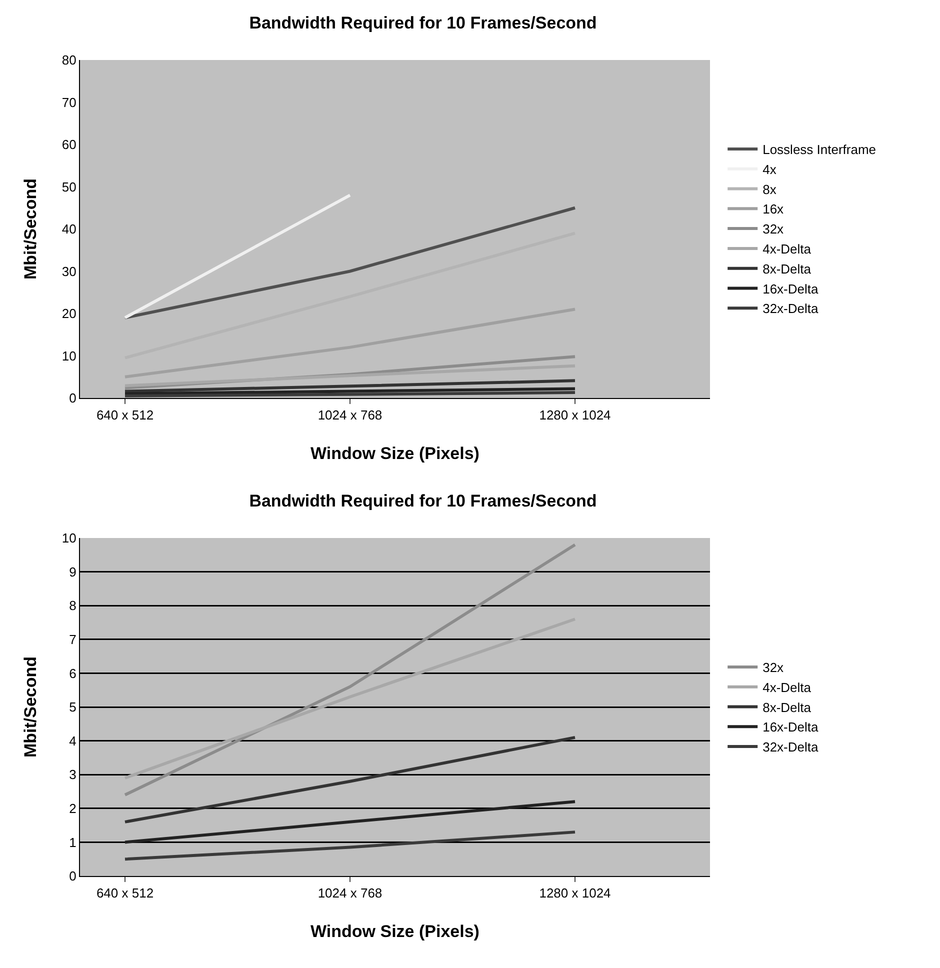  I want to click on y-tick-label: 40, so click(69, 229).